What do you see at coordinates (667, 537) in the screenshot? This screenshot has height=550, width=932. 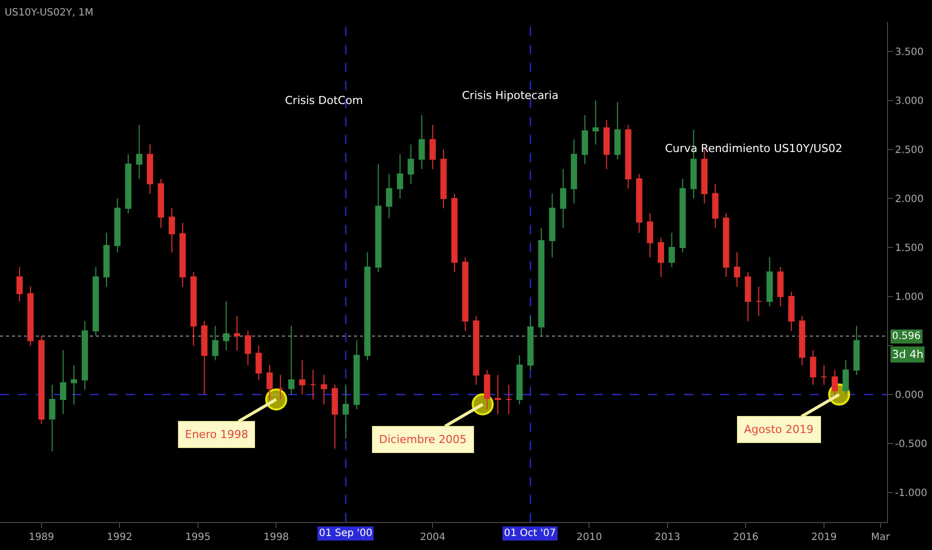 I see `x-tick-label: 2013` at bounding box center [667, 537].